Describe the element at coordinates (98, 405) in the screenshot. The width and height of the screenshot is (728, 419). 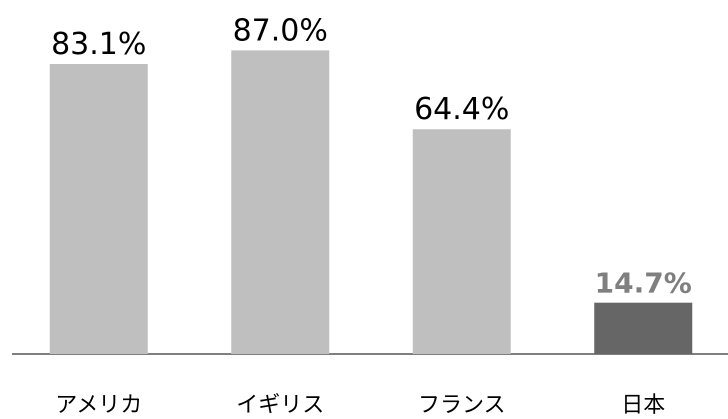
I see `x-tick-label: アメリカ` at that location.